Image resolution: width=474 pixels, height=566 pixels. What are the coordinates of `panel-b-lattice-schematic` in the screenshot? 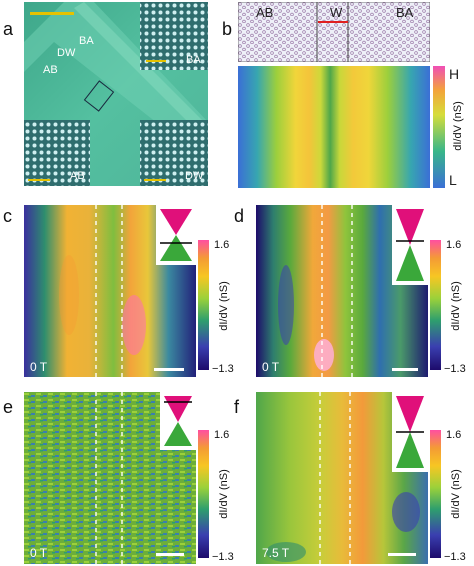 It's located at (334, 32).